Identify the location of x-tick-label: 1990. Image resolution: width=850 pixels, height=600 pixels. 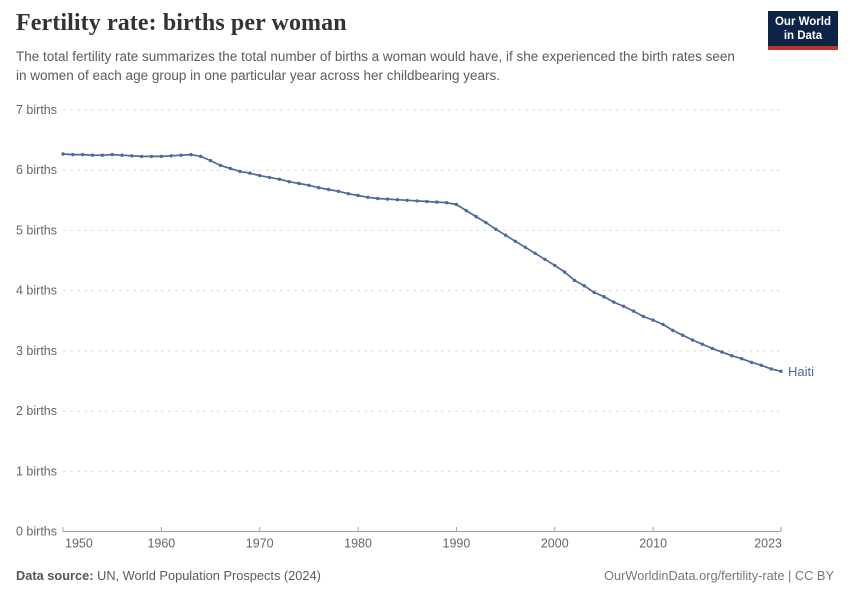
(457, 544).